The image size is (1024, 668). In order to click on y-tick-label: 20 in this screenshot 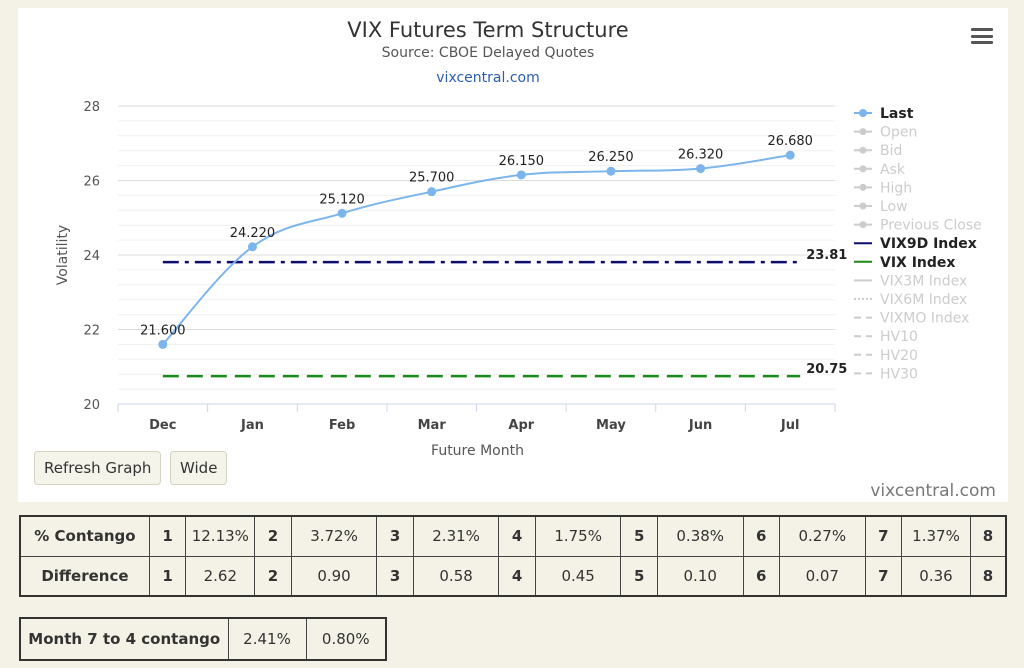, I will do `click(91, 405)`.